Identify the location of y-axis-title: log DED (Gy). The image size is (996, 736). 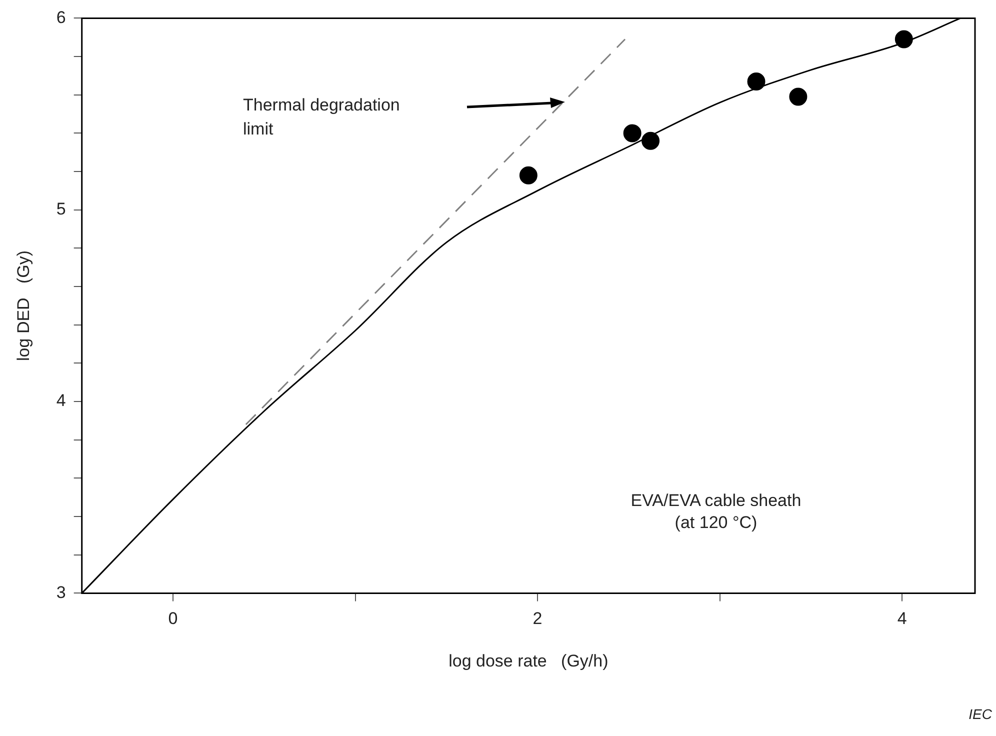
(23, 305).